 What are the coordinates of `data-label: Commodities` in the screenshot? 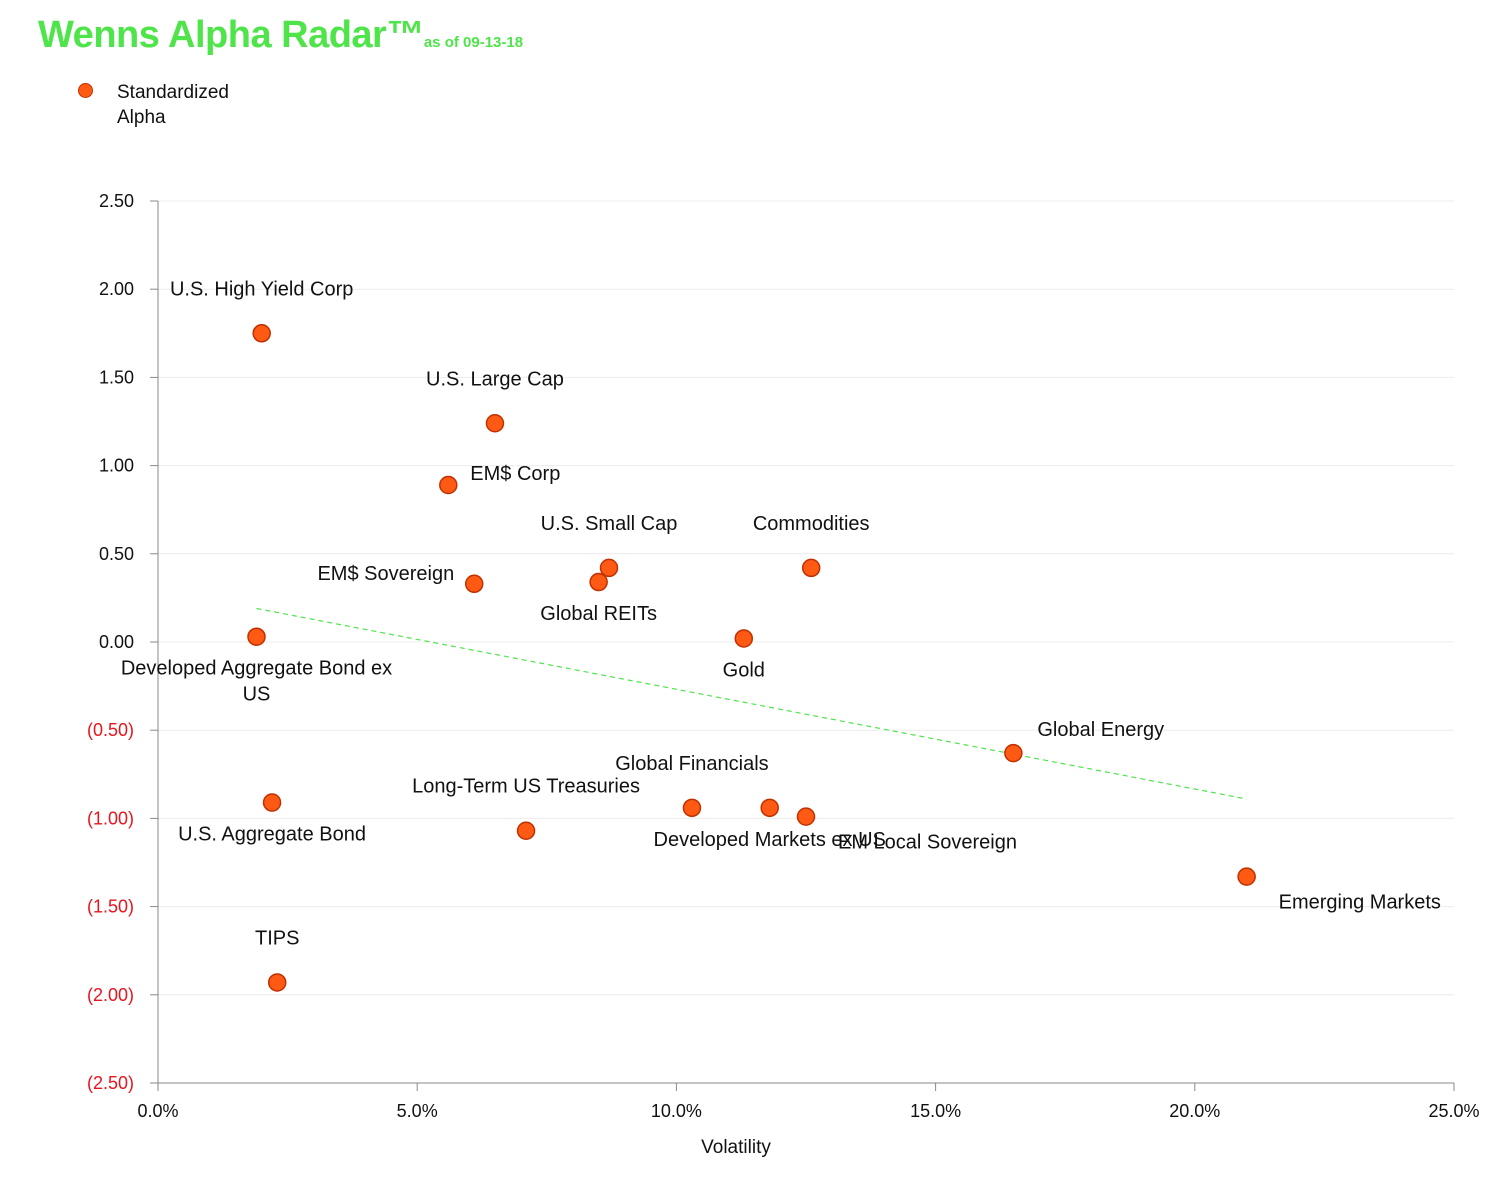 It's located at (811, 524).